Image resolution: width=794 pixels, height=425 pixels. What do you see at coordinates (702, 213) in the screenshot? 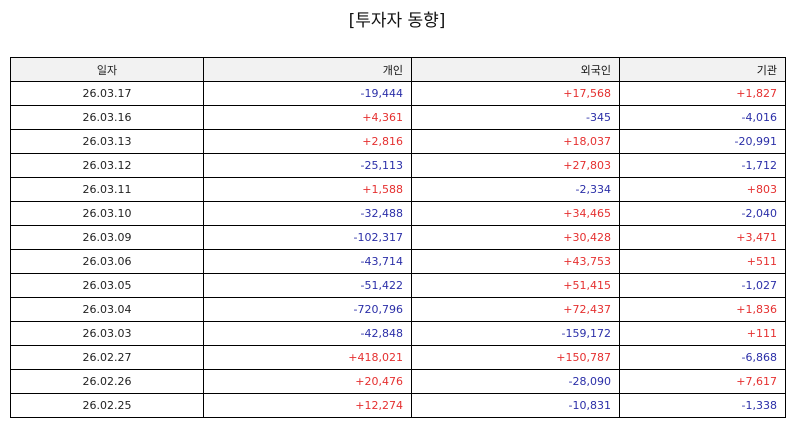
I see `cell-institution: -2,040` at bounding box center [702, 213].